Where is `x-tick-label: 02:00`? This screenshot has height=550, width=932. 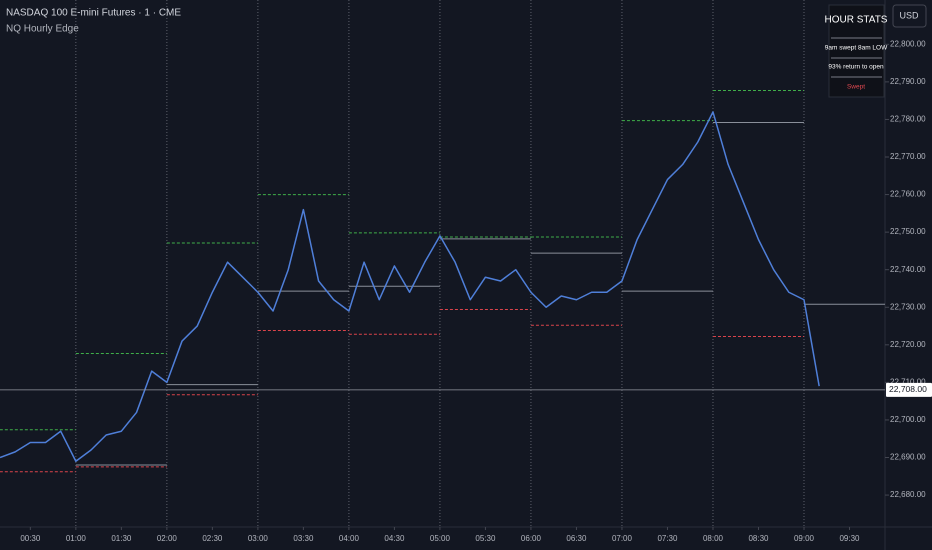 x-tick-label: 02:00 is located at coordinates (167, 538).